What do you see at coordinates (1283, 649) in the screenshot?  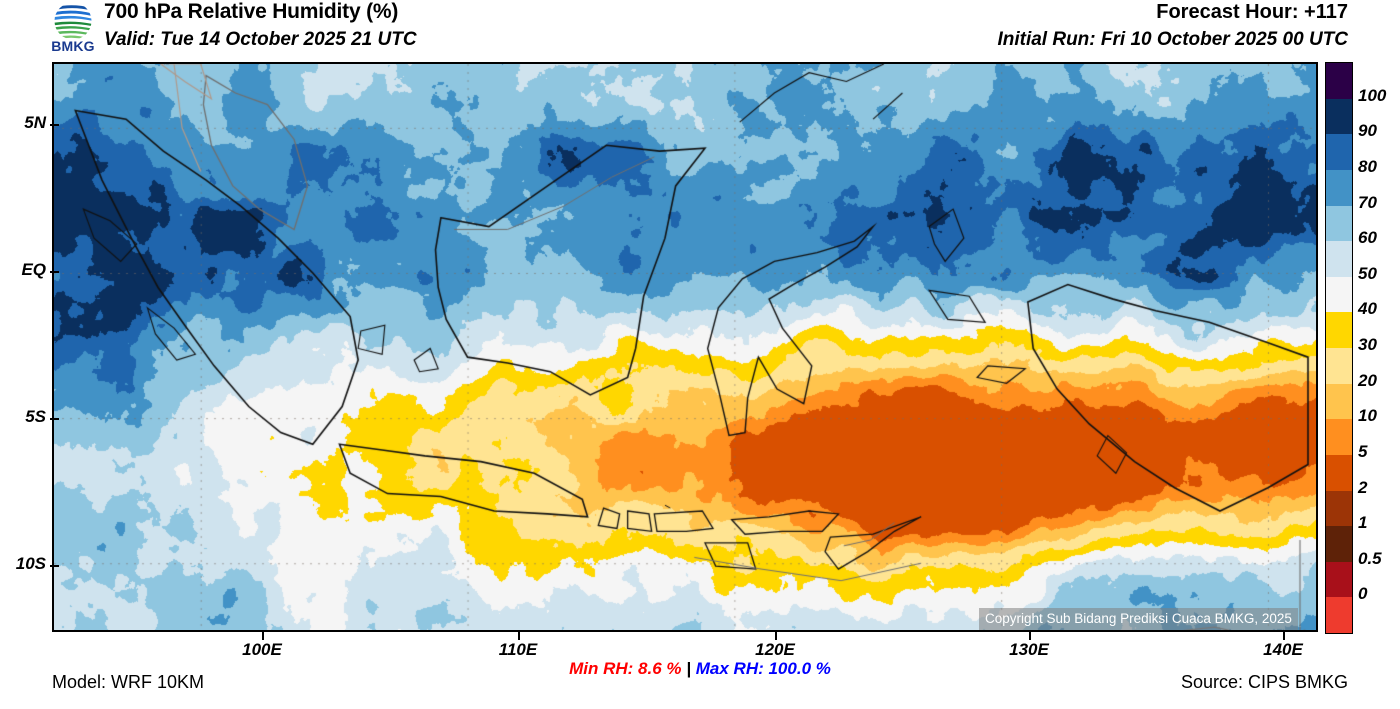 I see `lon-tick-label: 140E` at bounding box center [1283, 649].